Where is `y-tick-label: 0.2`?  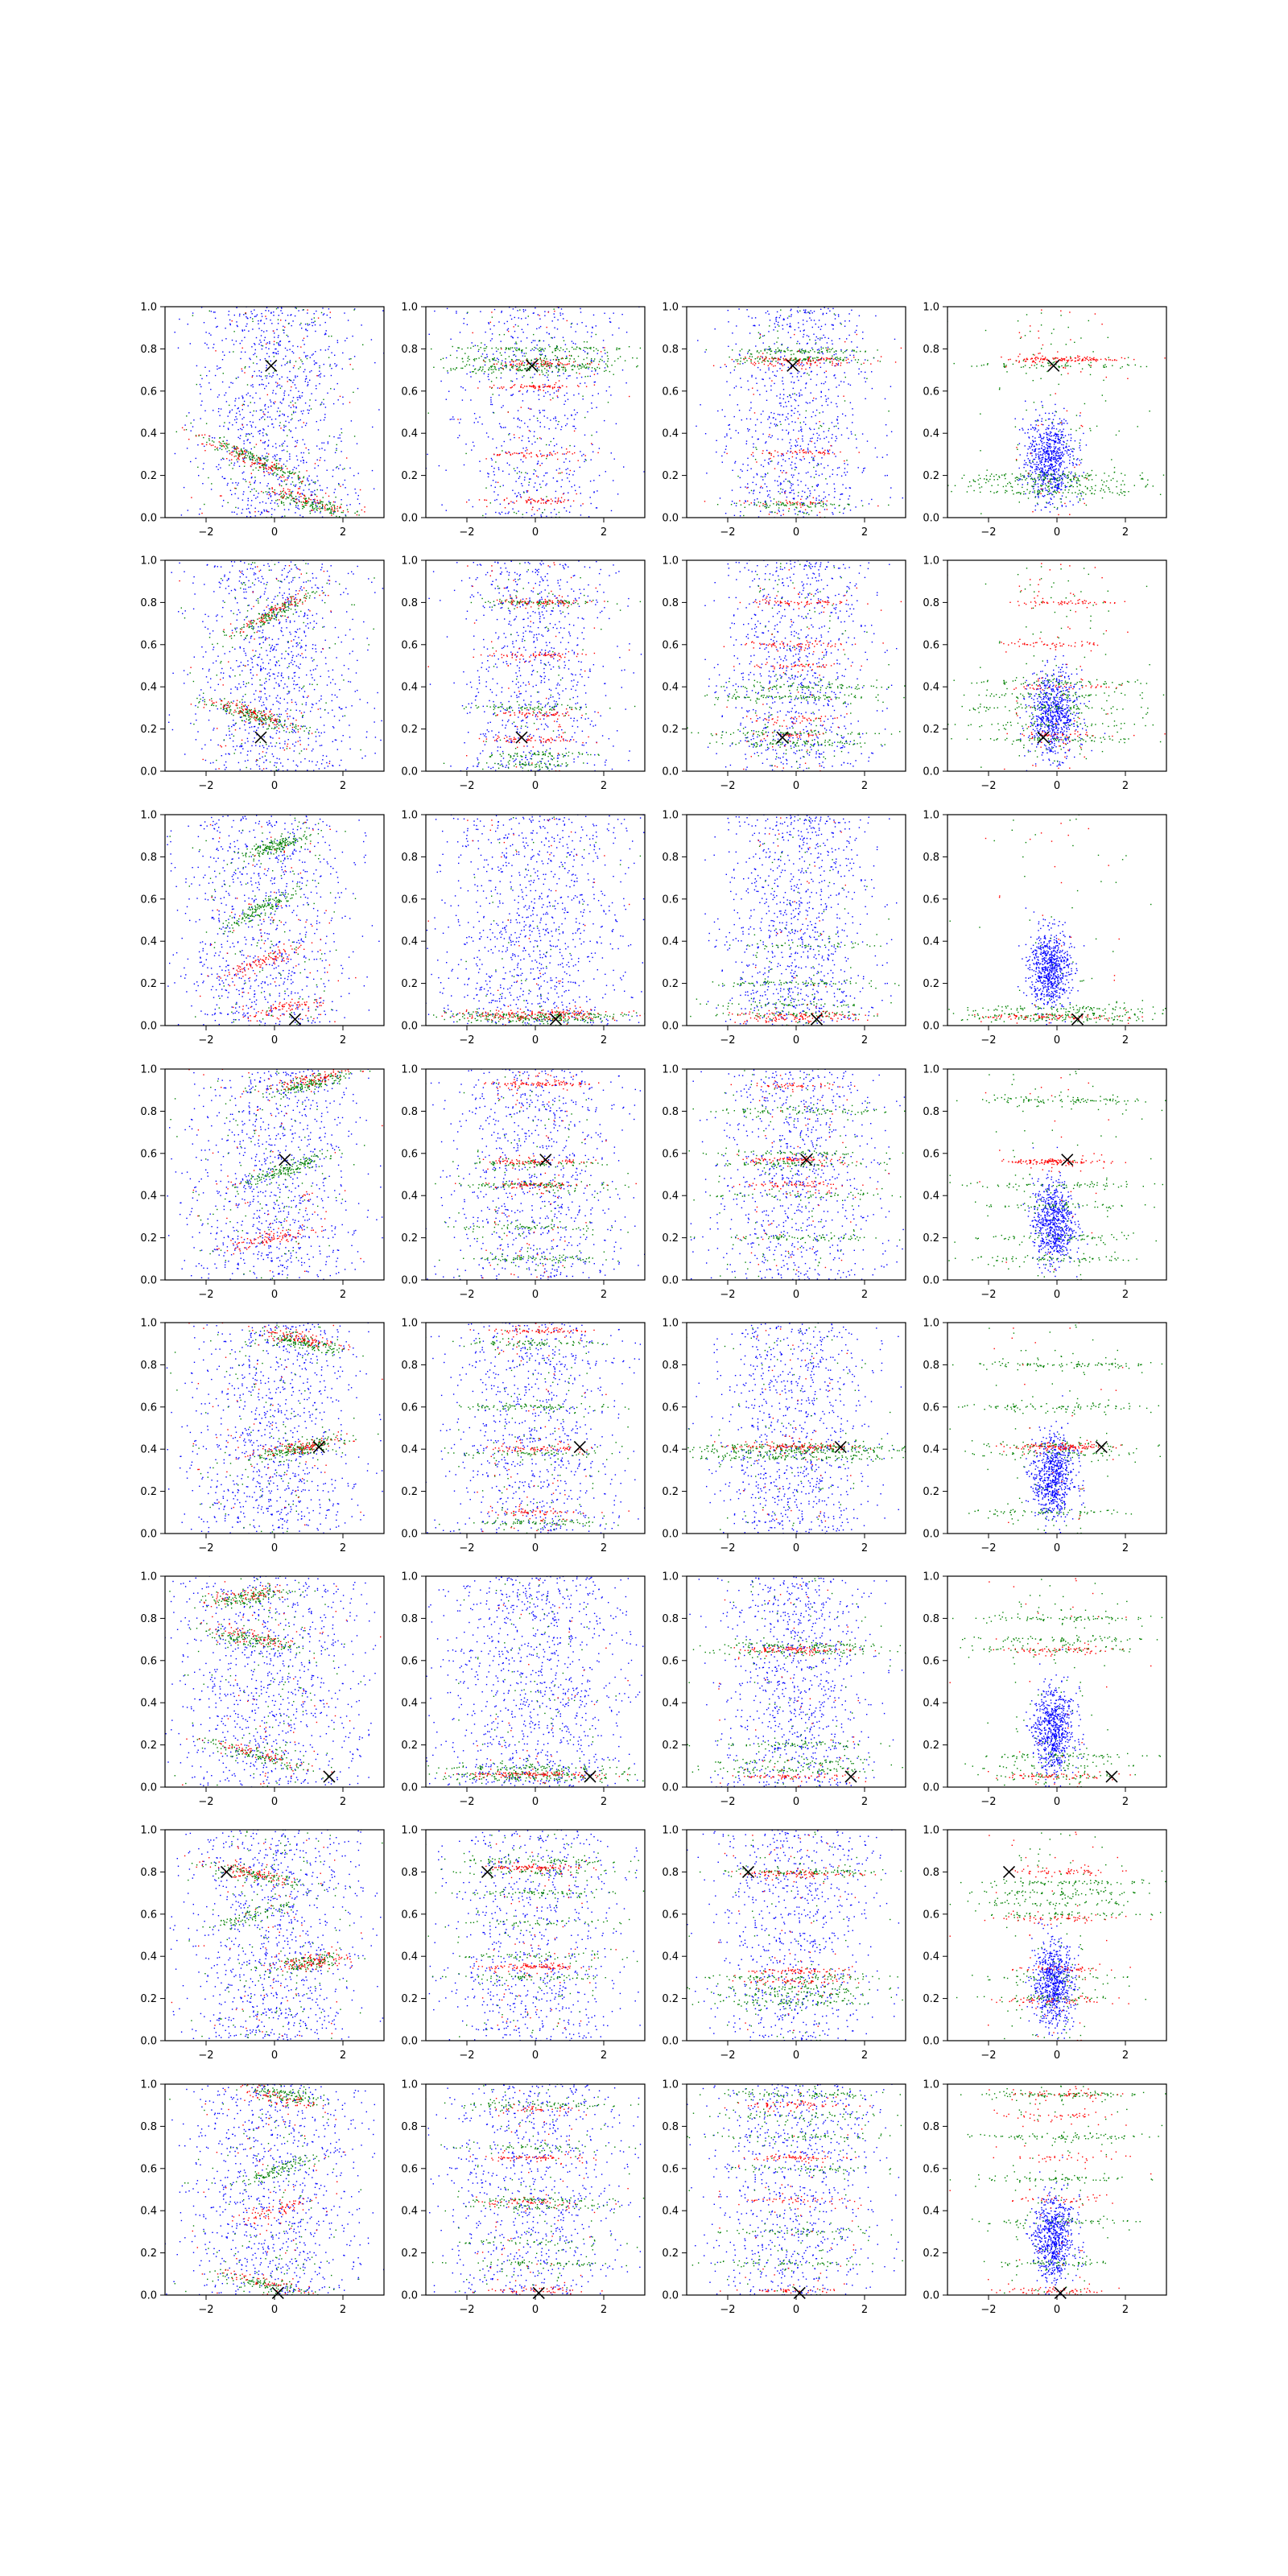 y-tick-label: 0.2 is located at coordinates (670, 476).